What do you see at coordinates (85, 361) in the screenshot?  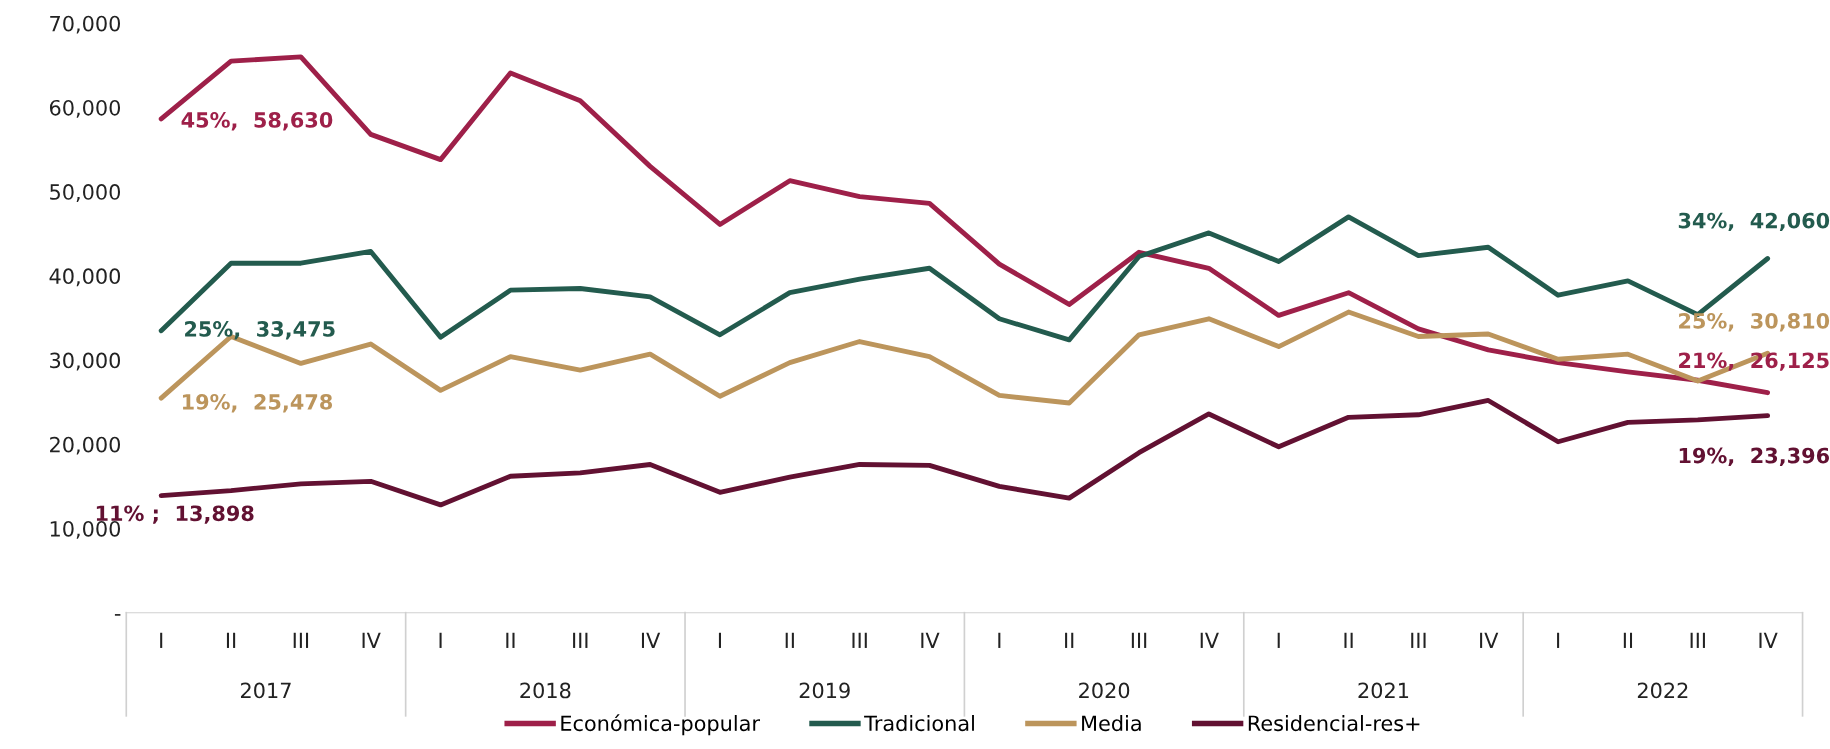 I see `y-tick-label: 30,000` at bounding box center [85, 361].